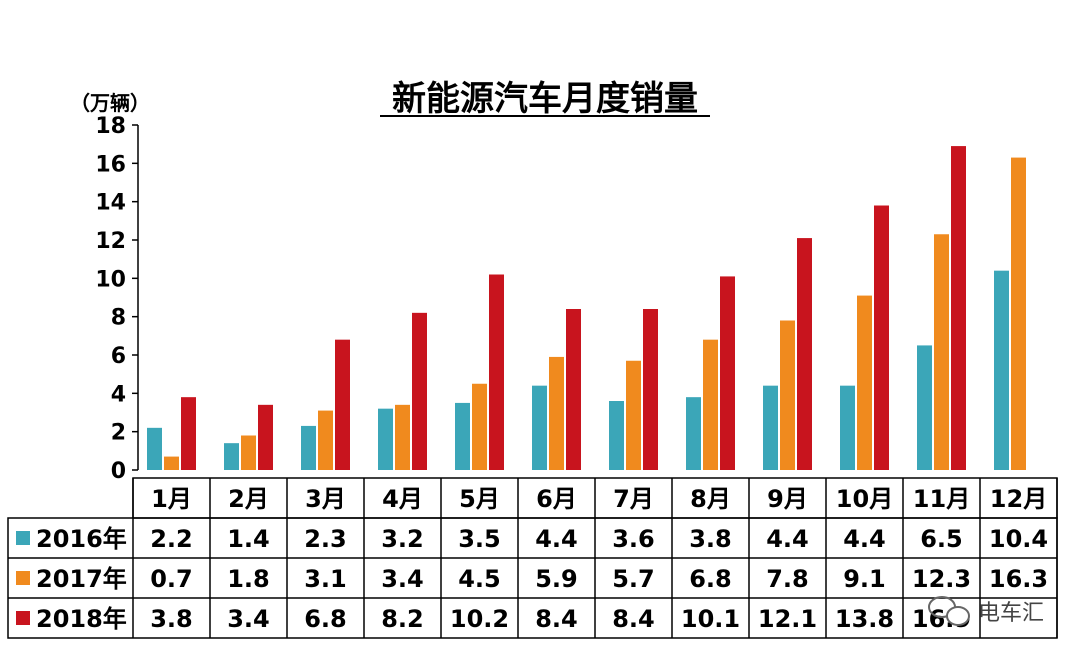  I want to click on x-tick-label: 6月, so click(556, 499).